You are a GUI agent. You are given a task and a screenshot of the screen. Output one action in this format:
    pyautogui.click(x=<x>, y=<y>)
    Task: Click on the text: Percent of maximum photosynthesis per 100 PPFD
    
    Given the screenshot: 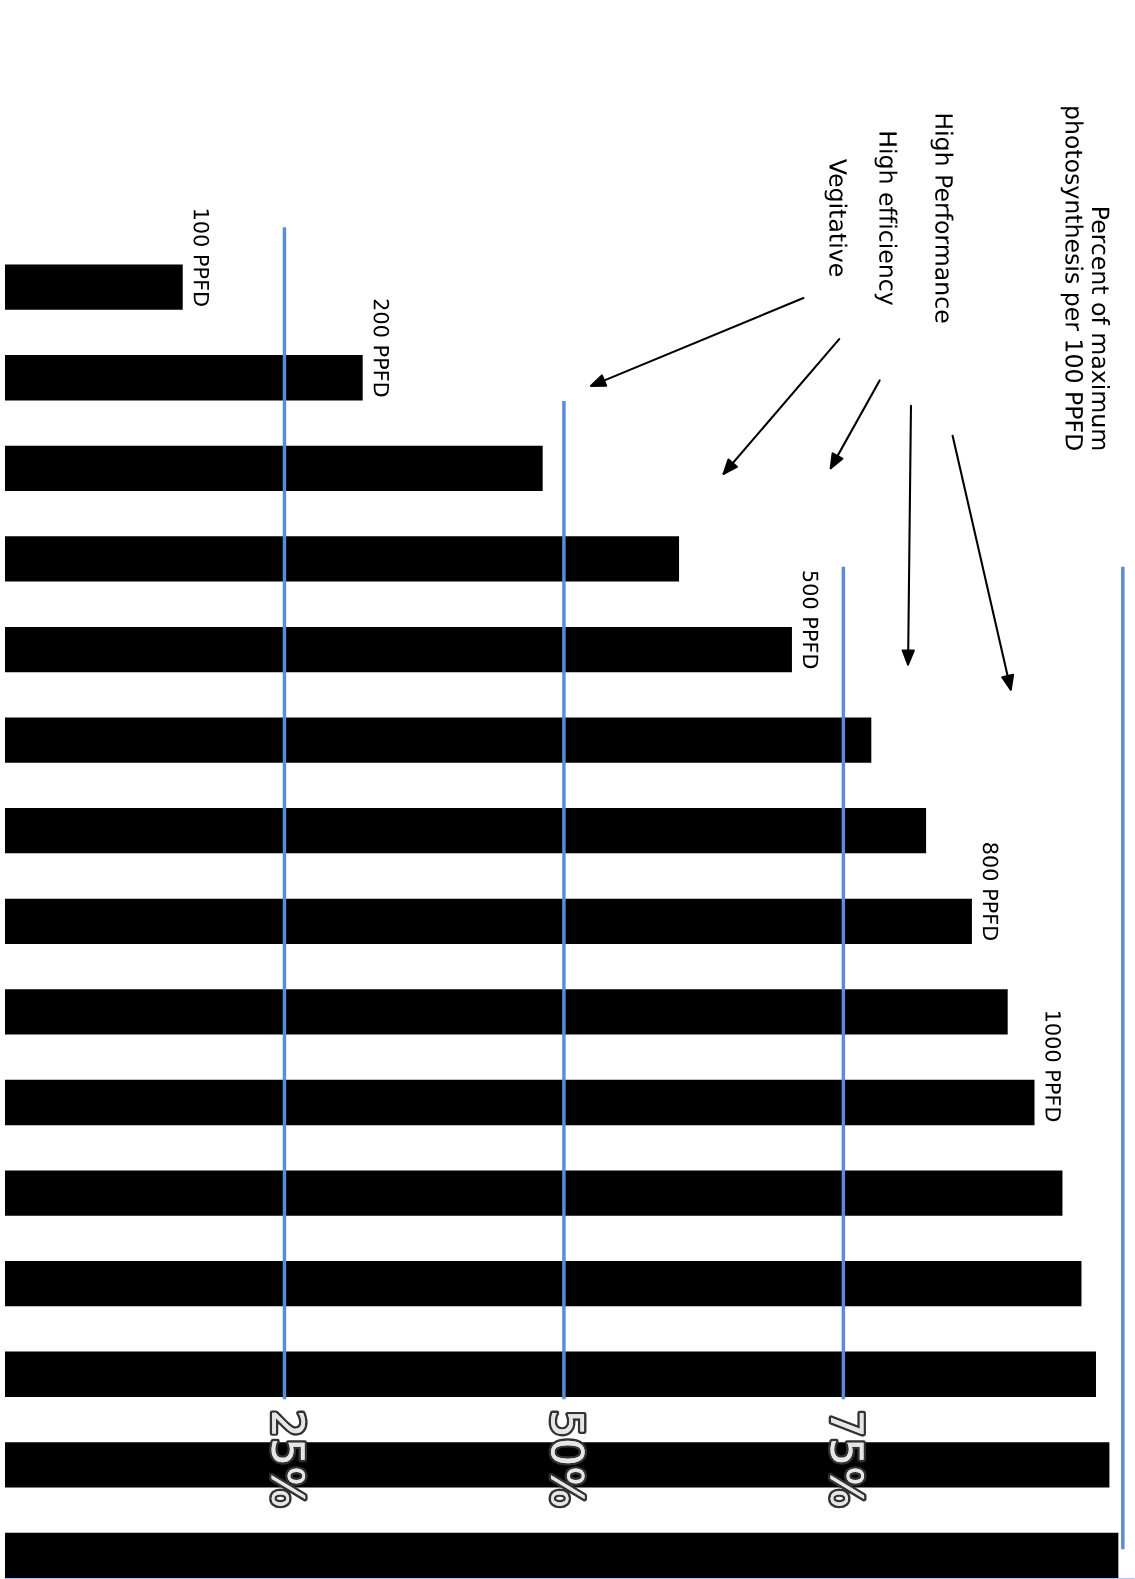 What is the action you would take?
    pyautogui.click(x=1085, y=278)
    